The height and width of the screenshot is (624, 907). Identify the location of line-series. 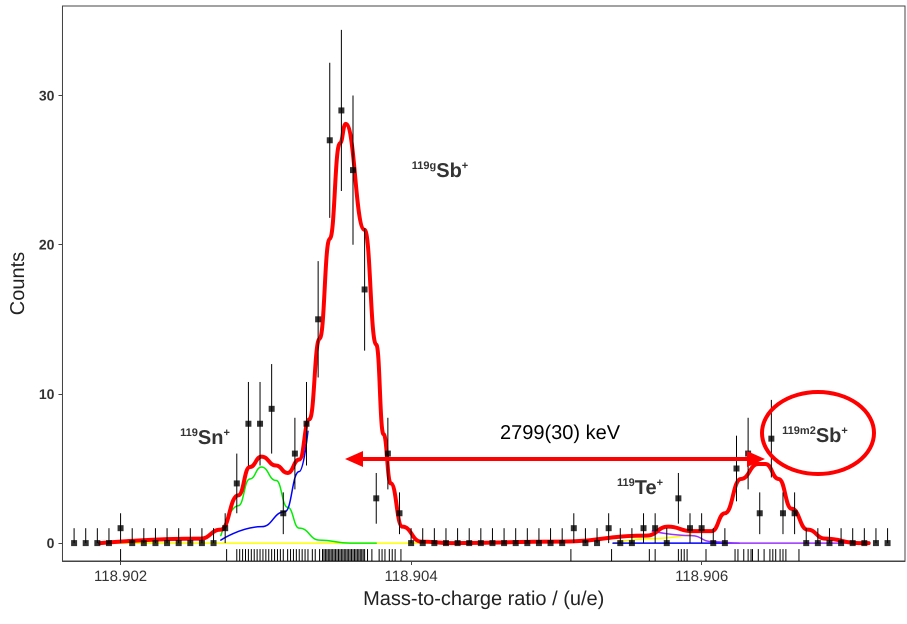
(298, 505).